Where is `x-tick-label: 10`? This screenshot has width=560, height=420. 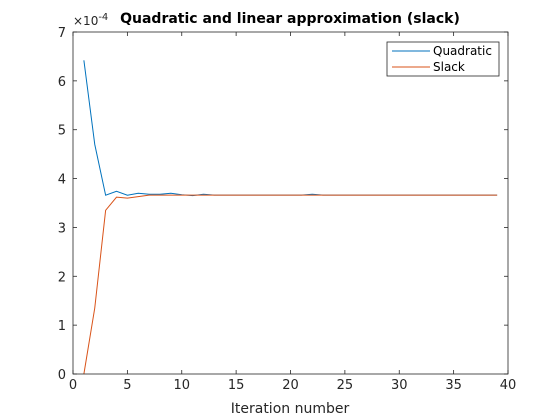 x-tick-label: 10 is located at coordinates (181, 385).